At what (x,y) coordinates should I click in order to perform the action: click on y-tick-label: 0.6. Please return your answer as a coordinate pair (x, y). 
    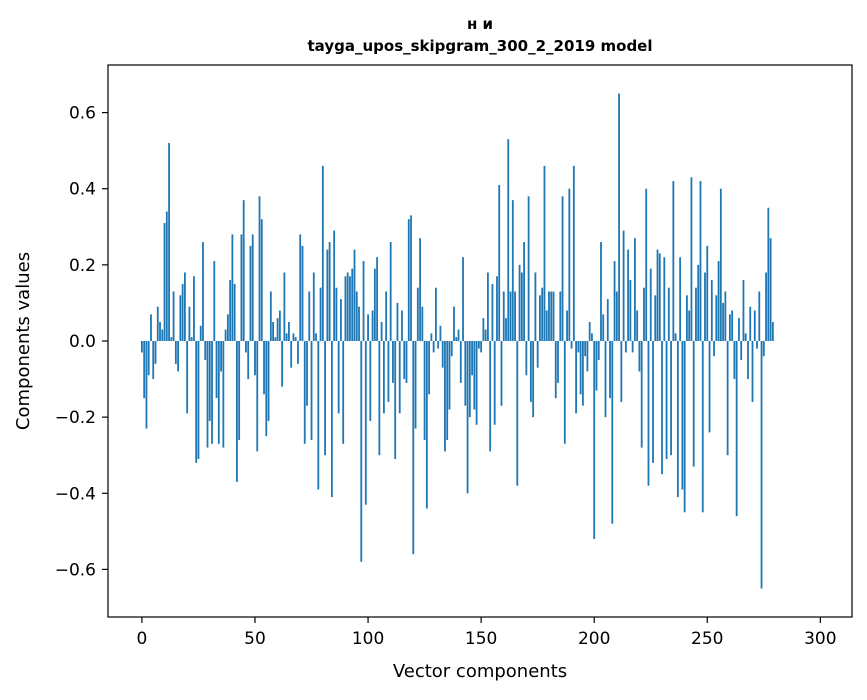
    Looking at the image, I should click on (82, 114).